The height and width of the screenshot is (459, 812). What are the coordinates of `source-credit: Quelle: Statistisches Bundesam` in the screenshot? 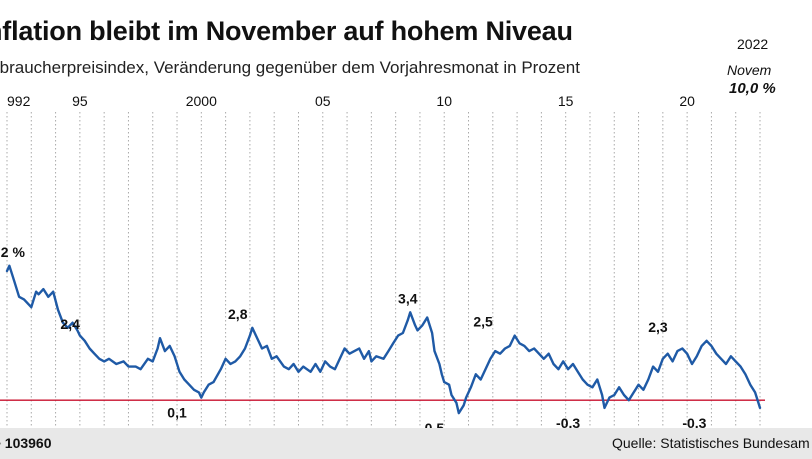 It's located at (711, 443).